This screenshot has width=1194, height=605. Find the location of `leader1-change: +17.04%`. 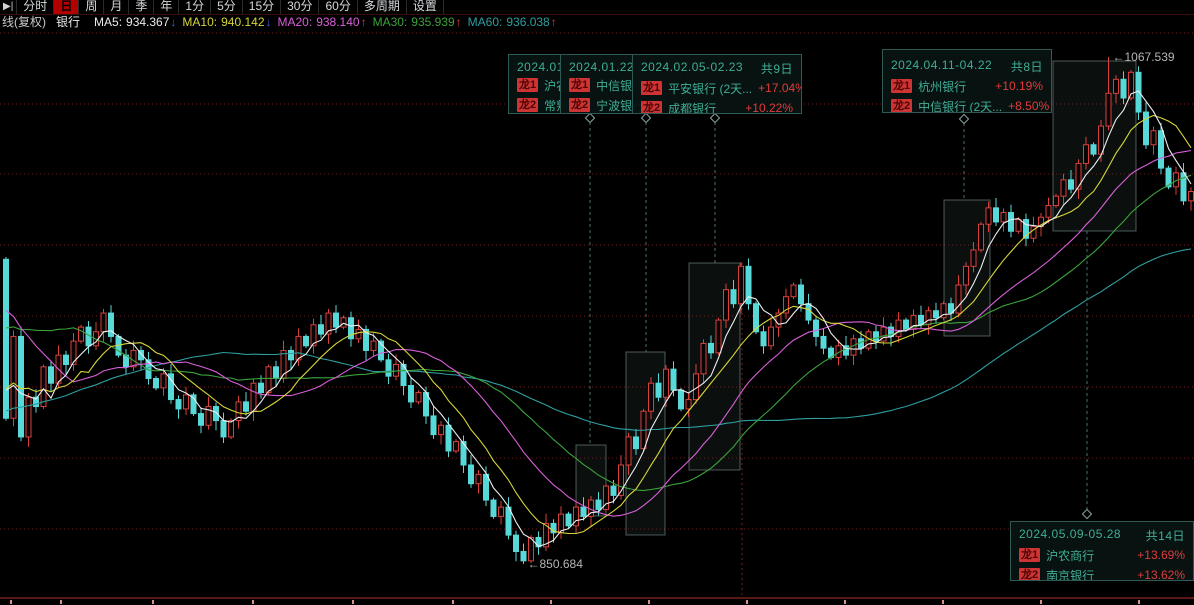

leader1-change: +17.04% is located at coordinates (780, 88).